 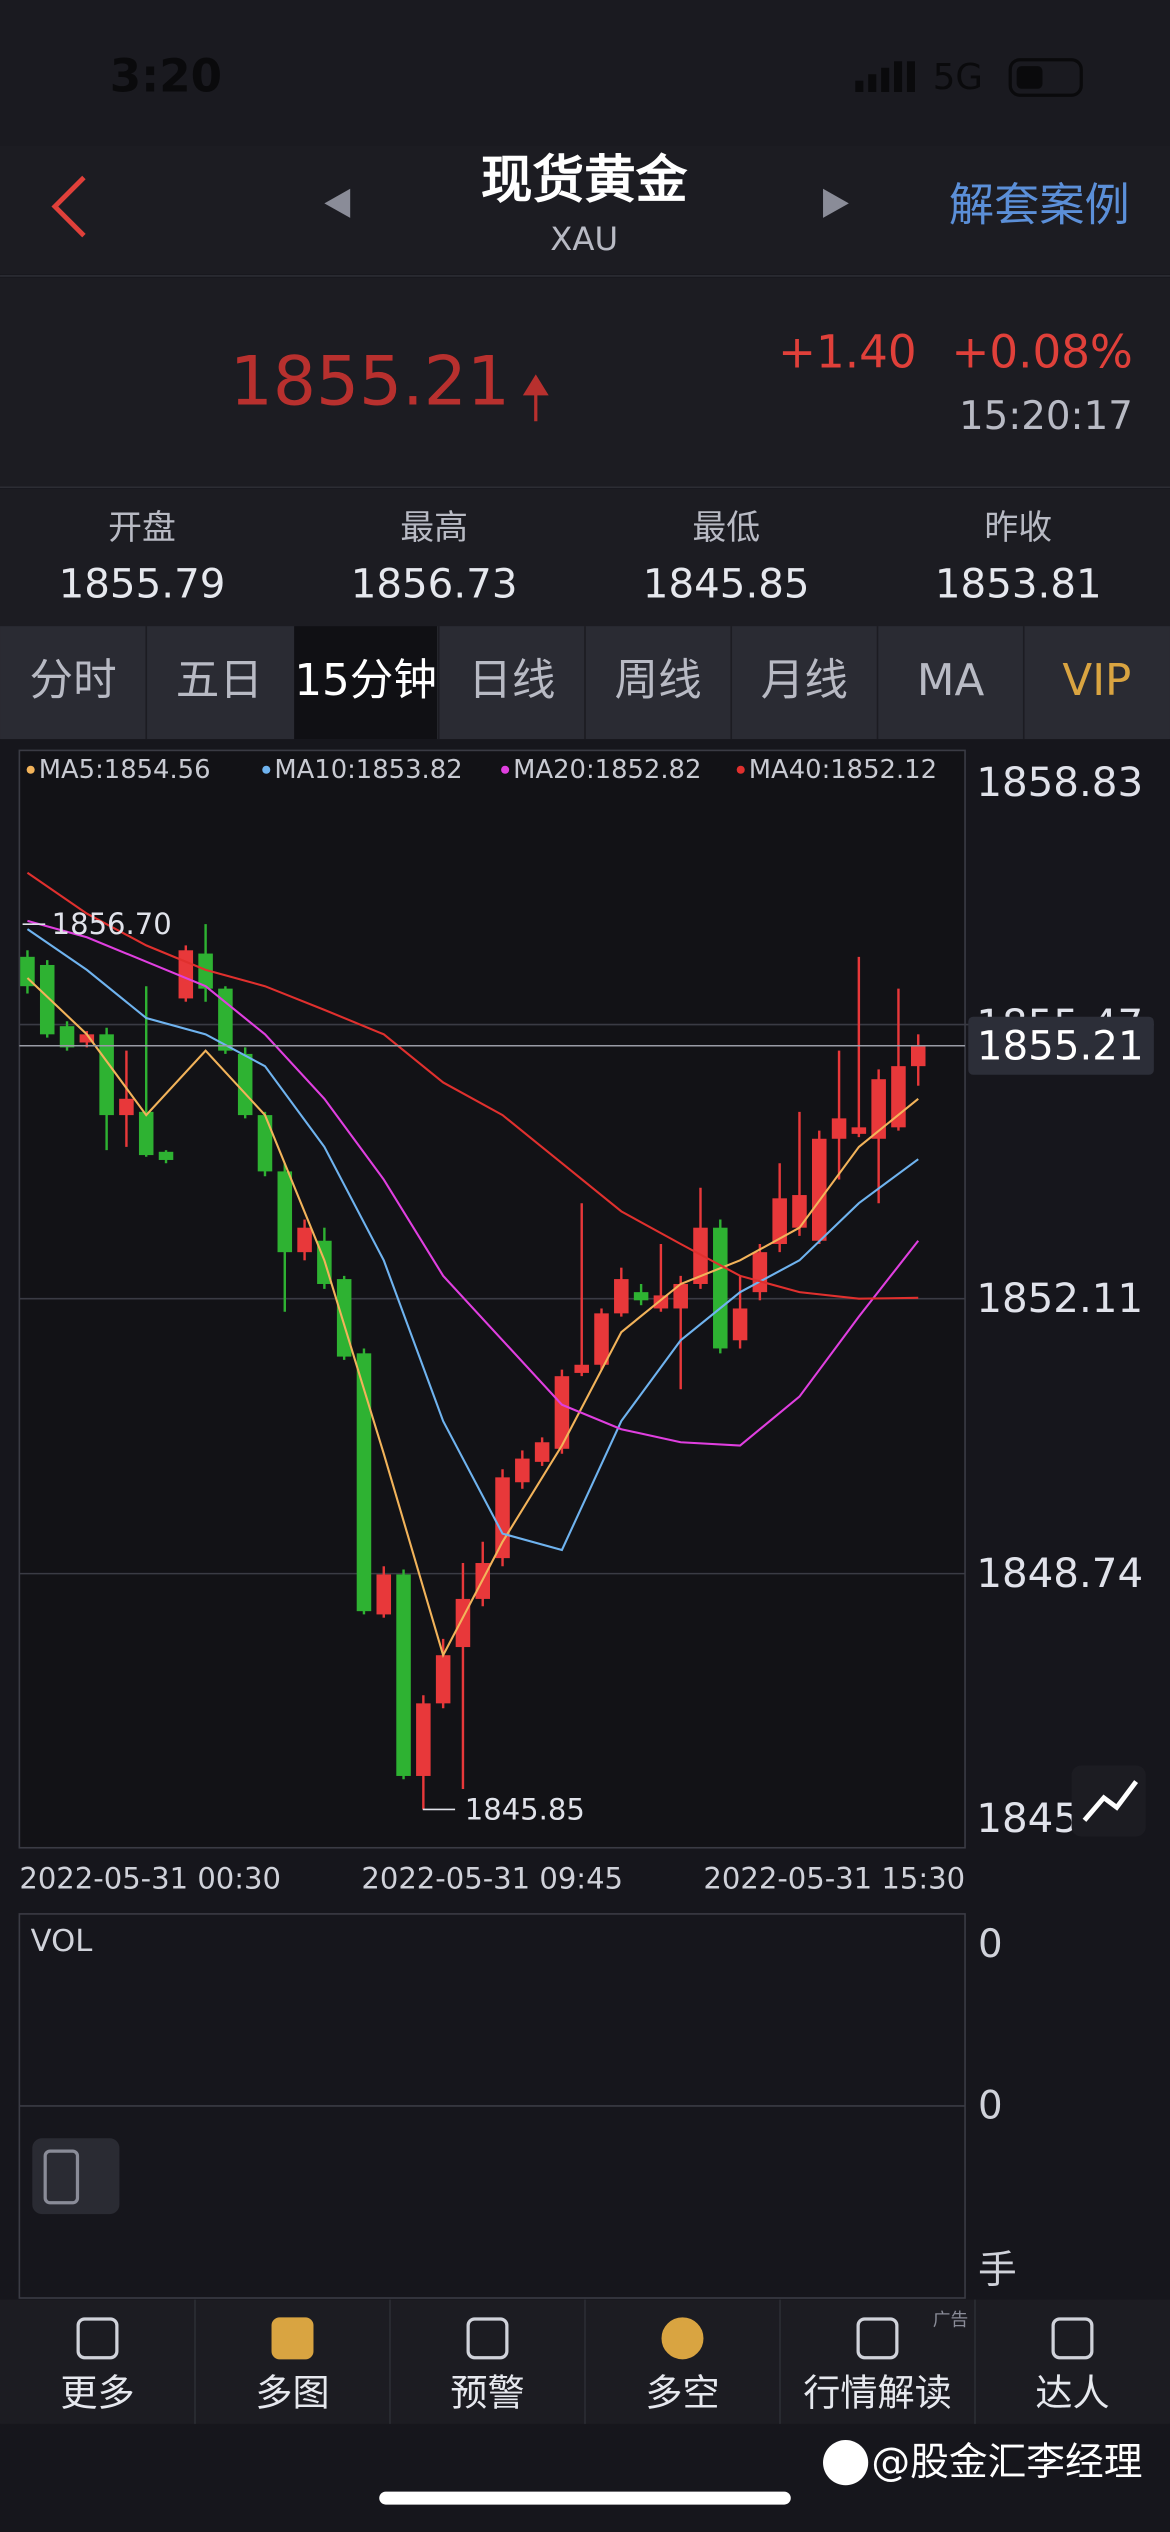 What do you see at coordinates (487, 2393) in the screenshot?
I see `nav-label: 预警` at bounding box center [487, 2393].